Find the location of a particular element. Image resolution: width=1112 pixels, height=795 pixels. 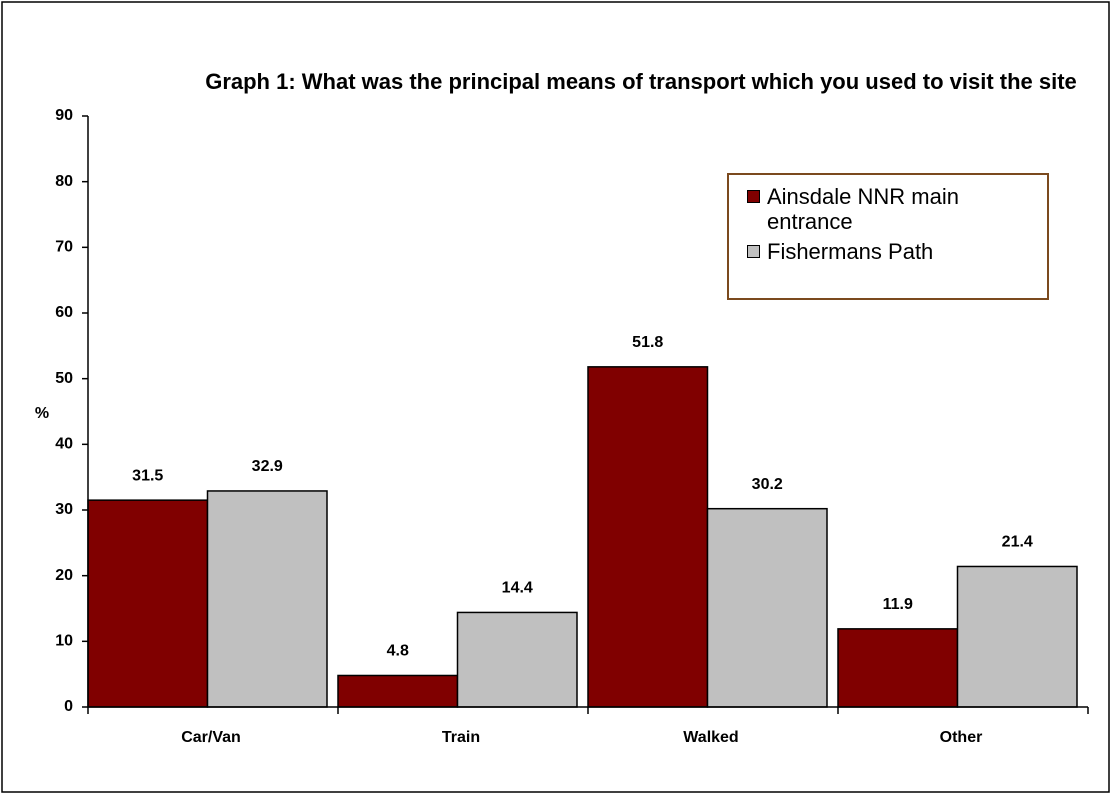

legend-label: Fishermans Path is located at coordinates (850, 251).